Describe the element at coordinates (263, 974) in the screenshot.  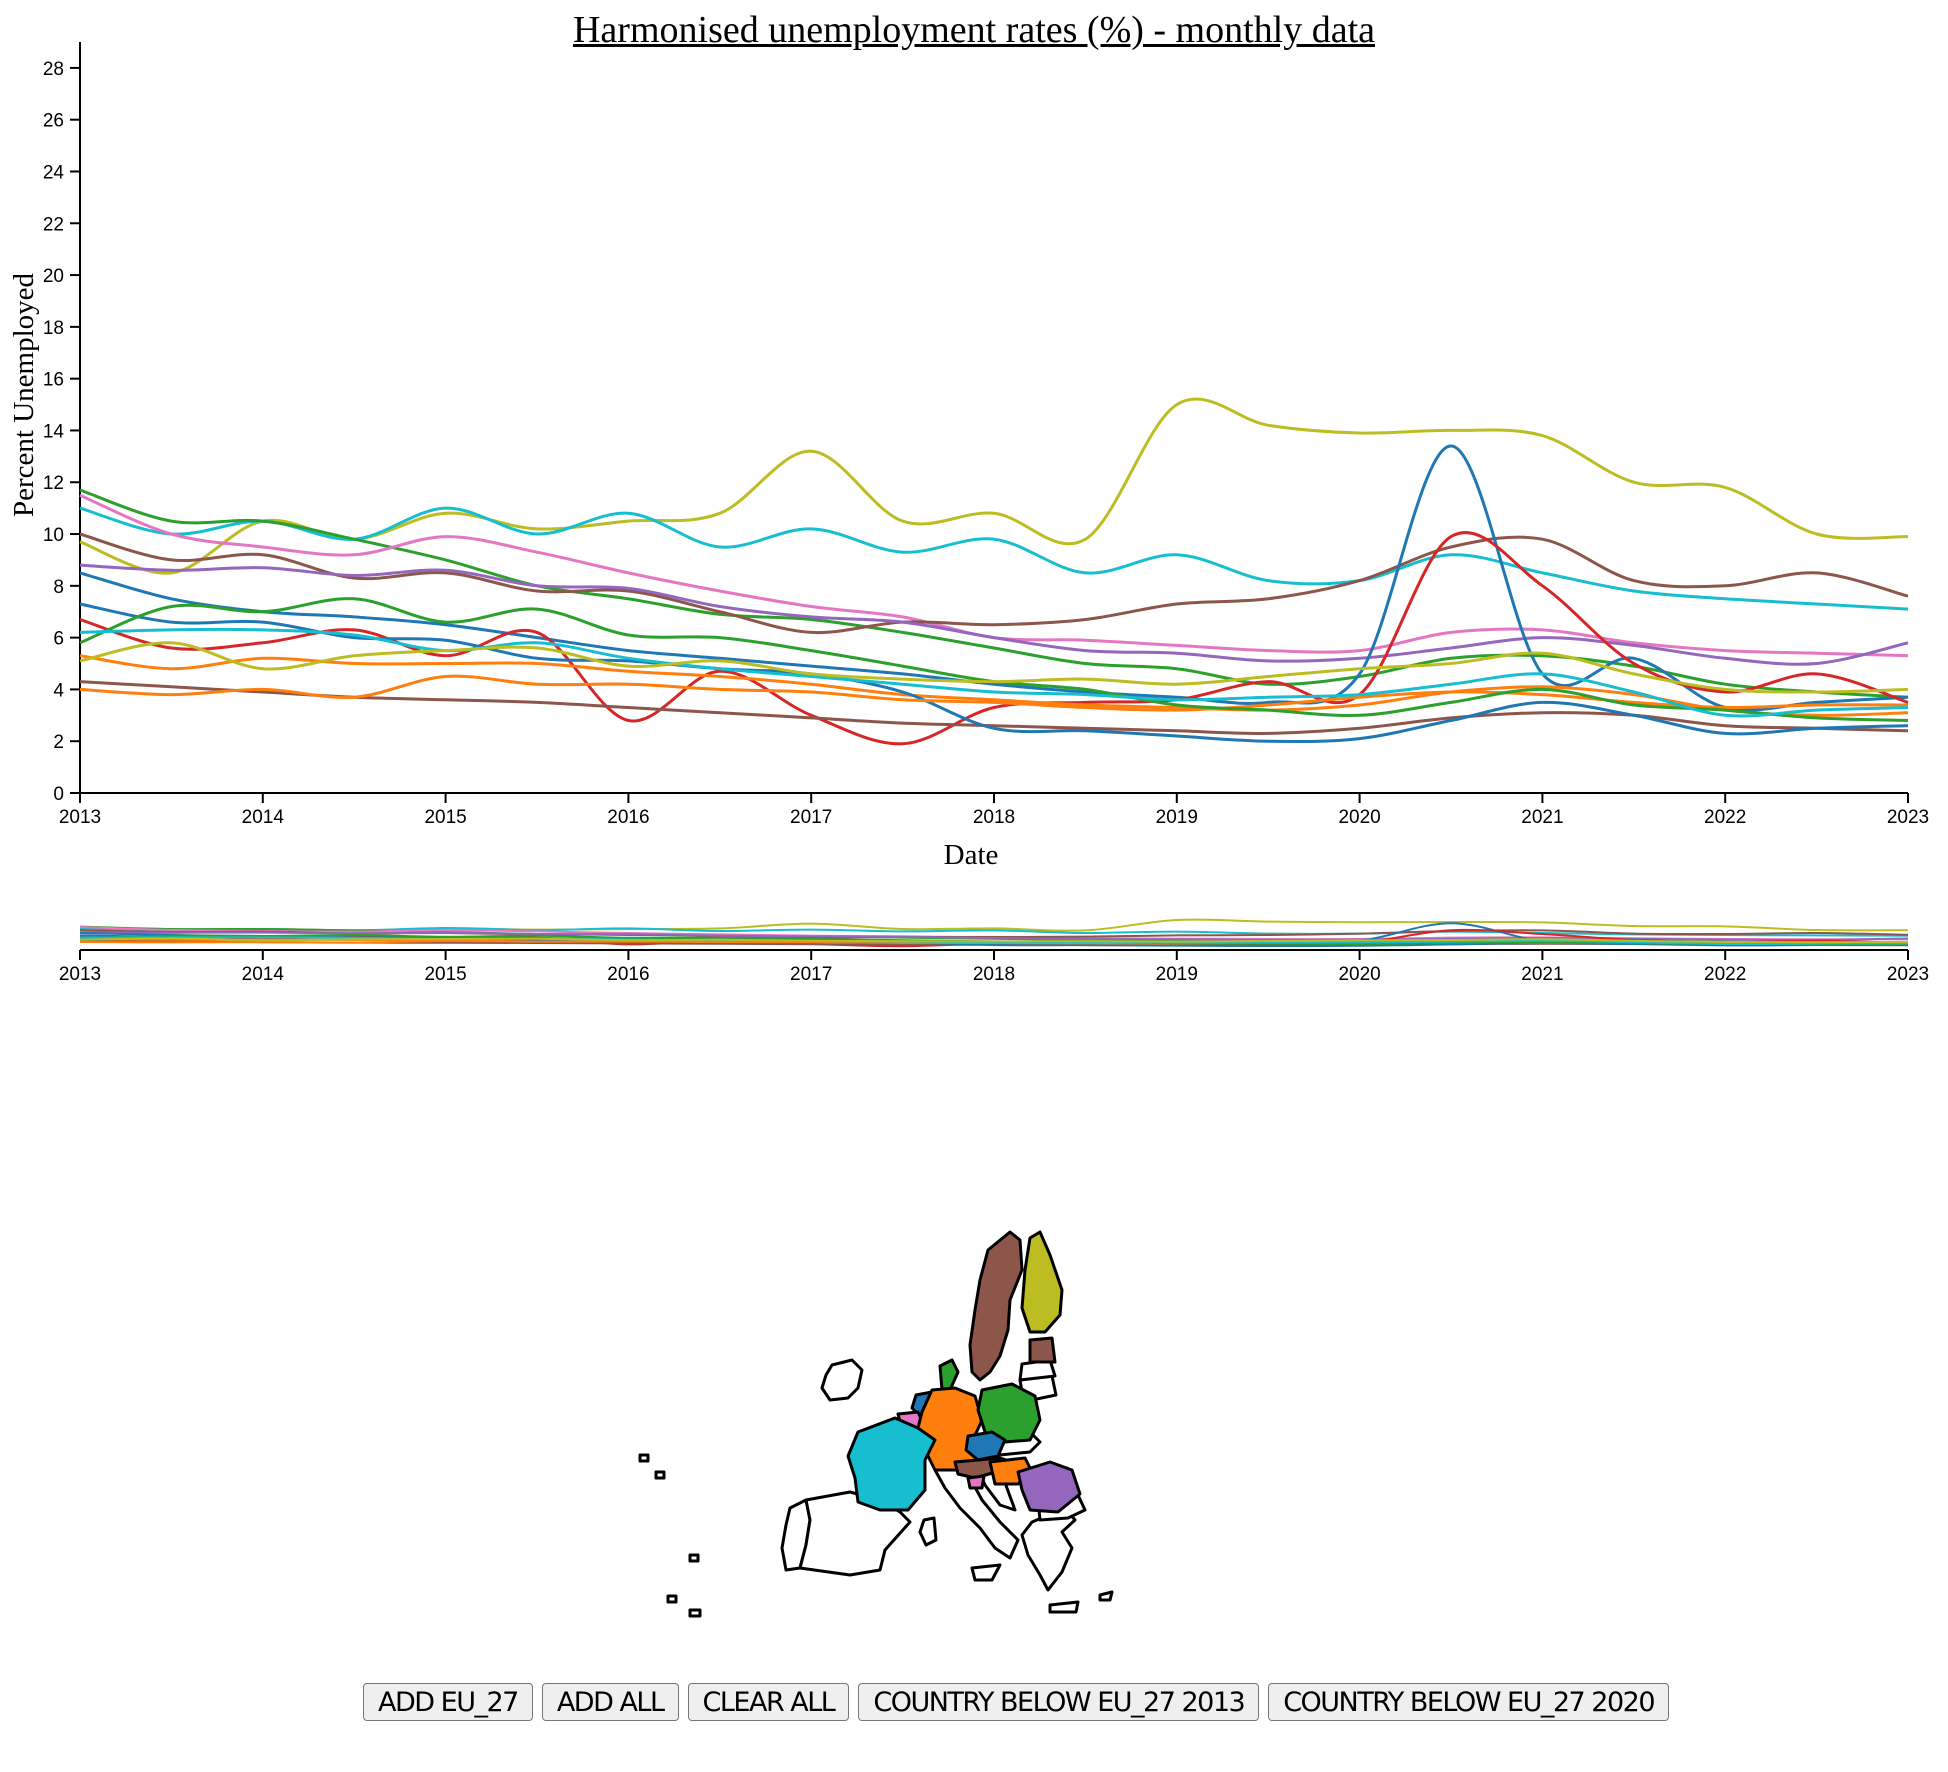
I see `brush-x-tick-label: 2014` at that location.